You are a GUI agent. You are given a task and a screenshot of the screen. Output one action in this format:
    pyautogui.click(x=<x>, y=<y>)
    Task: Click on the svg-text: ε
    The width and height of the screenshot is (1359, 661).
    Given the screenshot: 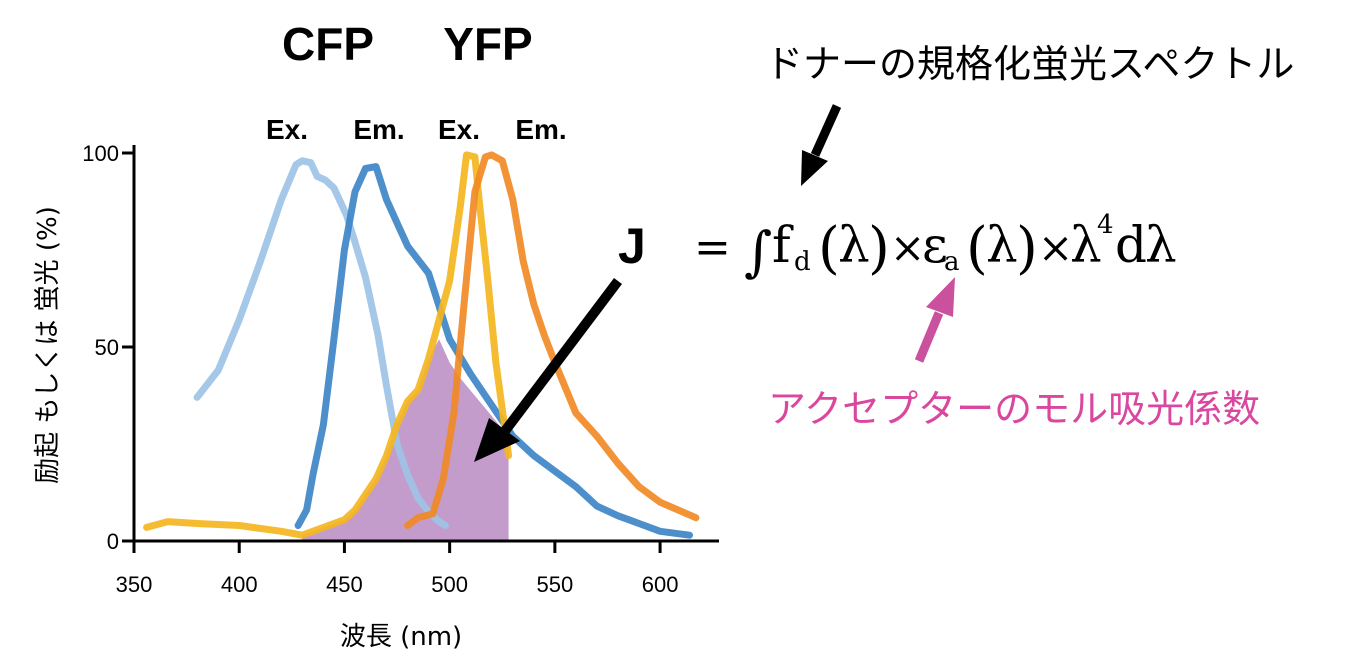 What is the action you would take?
    pyautogui.click(x=935, y=245)
    